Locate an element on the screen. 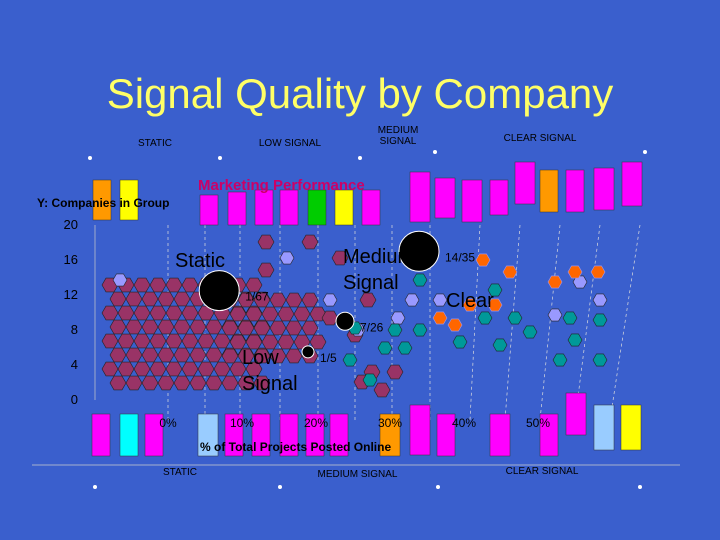 This screenshot has height=540, width=720. y-tick-label: 8 is located at coordinates (74, 329).